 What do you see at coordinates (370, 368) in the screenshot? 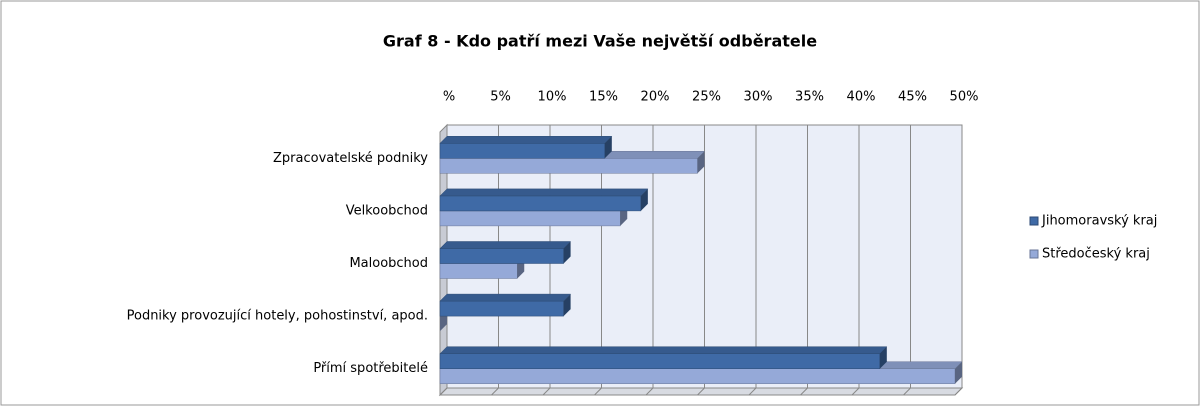
I see `y-tick-label: Přímí spotřebitelé` at bounding box center [370, 368].